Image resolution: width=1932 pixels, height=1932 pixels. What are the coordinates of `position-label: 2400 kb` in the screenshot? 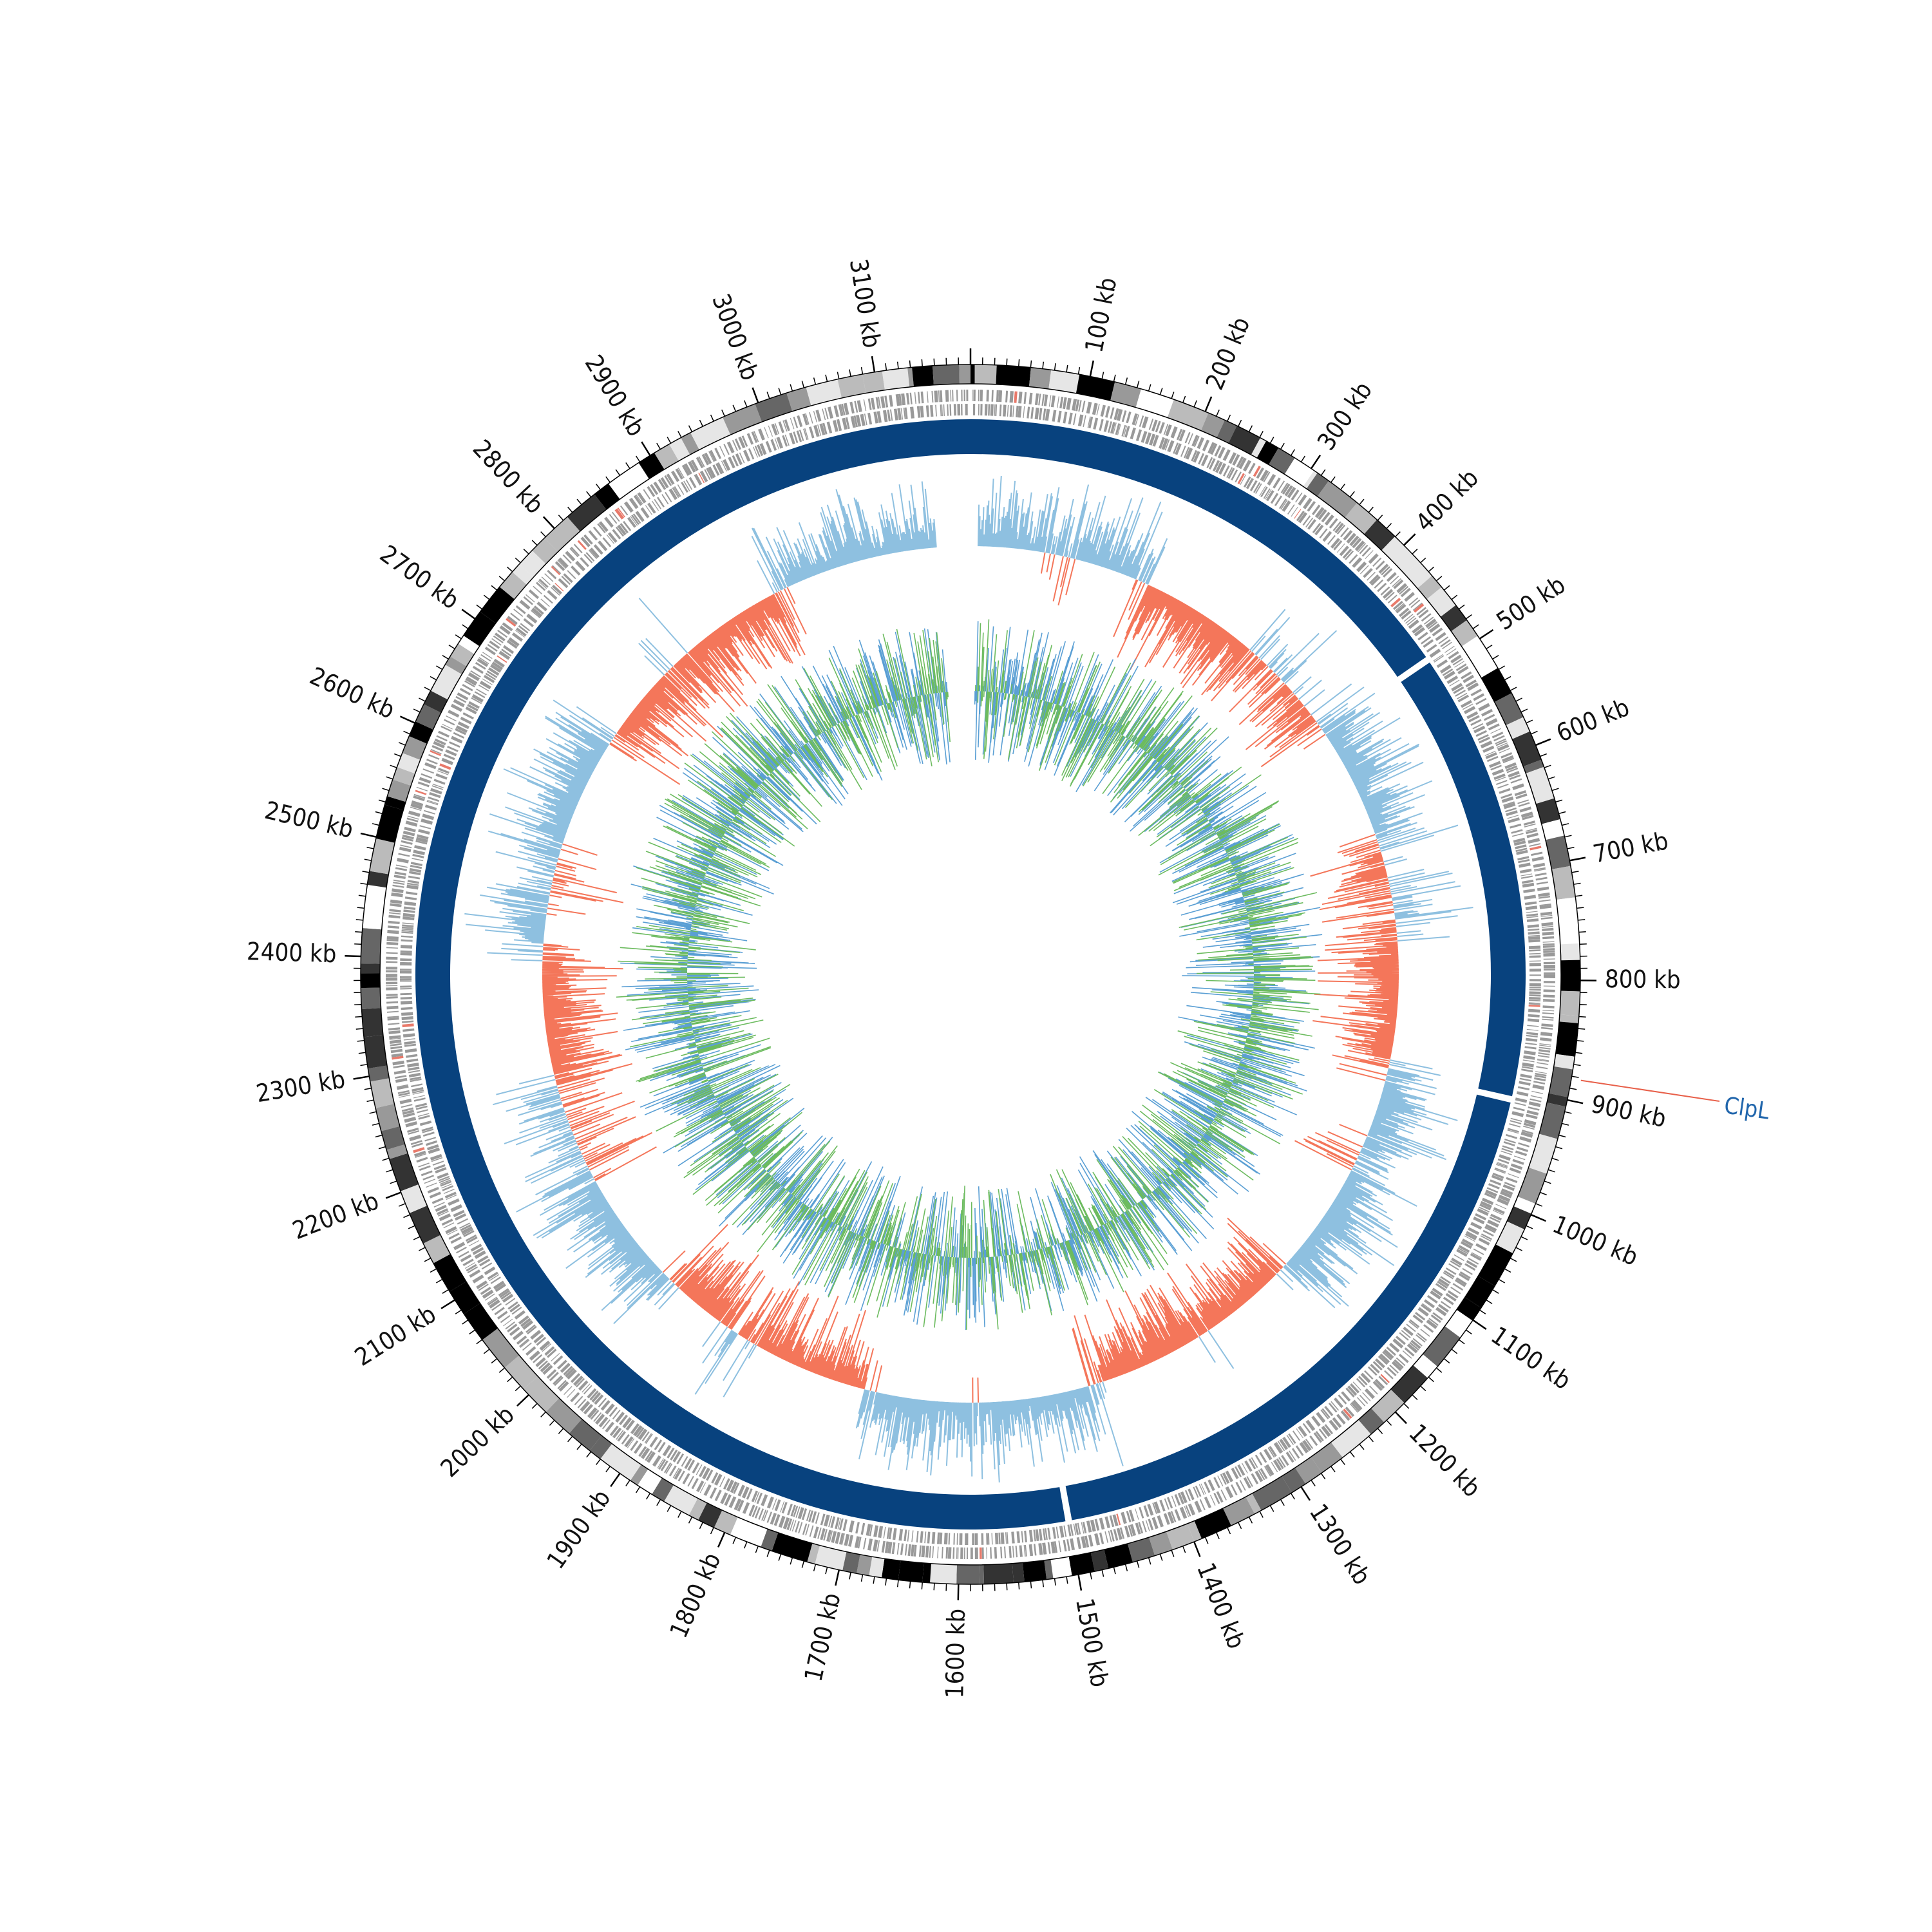 It's located at (292, 952).